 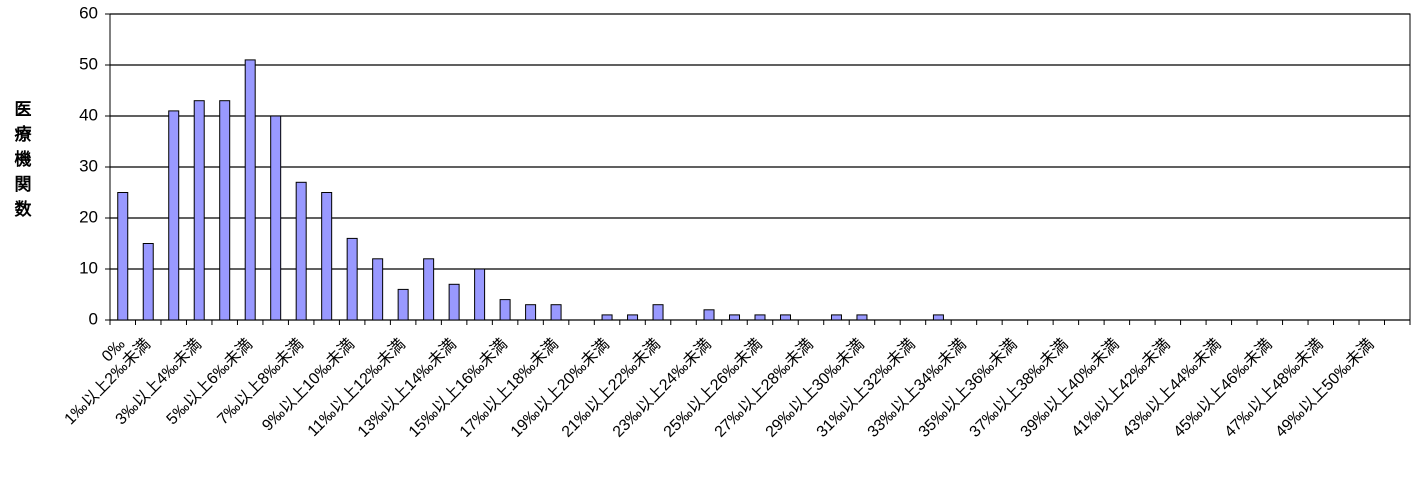 What do you see at coordinates (1172, 388) in the screenshot?
I see `x-tick-label: 43‰以上44‰未満` at bounding box center [1172, 388].